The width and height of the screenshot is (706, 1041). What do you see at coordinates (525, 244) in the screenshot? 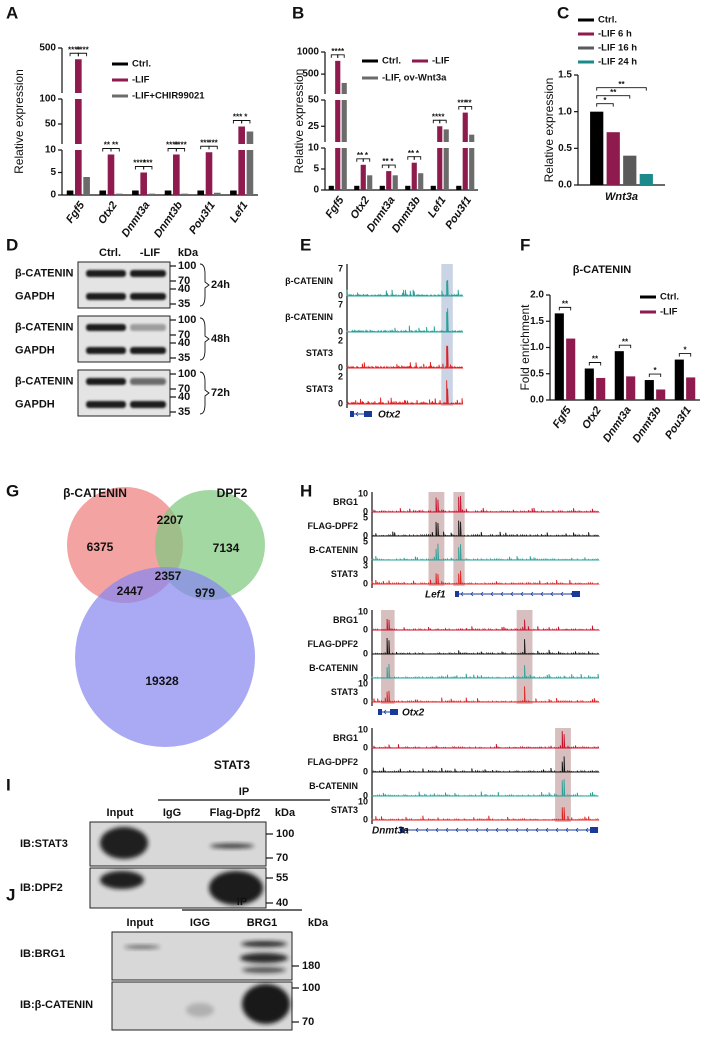
I see `panel-letter: F` at bounding box center [525, 244].